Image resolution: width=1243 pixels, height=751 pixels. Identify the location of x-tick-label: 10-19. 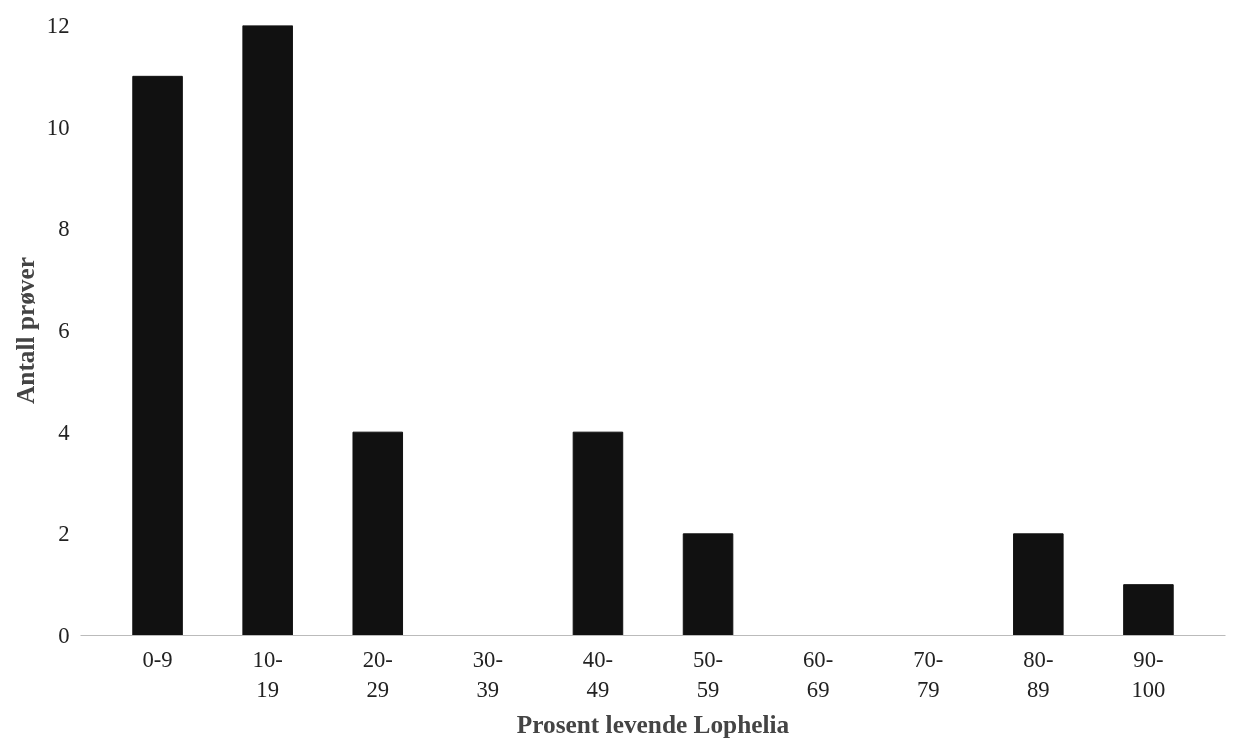
(267, 674).